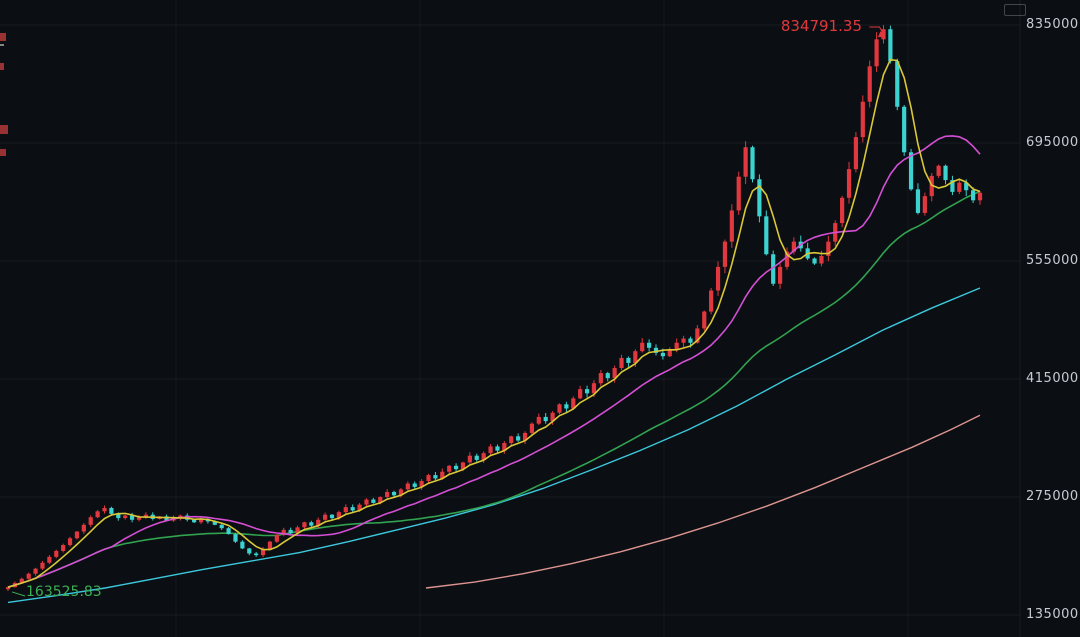 The image size is (1080, 637). What do you see at coordinates (1015, 10) in the screenshot?
I see `mini-toolbar-box` at bounding box center [1015, 10].